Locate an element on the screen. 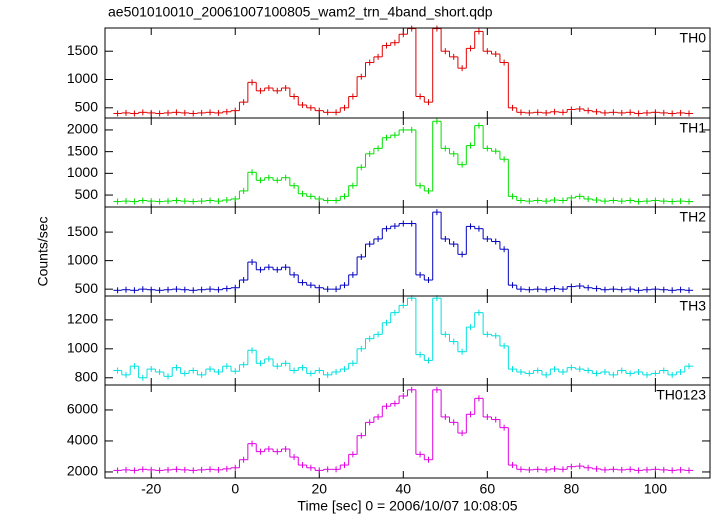 The image size is (717, 516). x-tick-label: 60 is located at coordinates (488, 489).